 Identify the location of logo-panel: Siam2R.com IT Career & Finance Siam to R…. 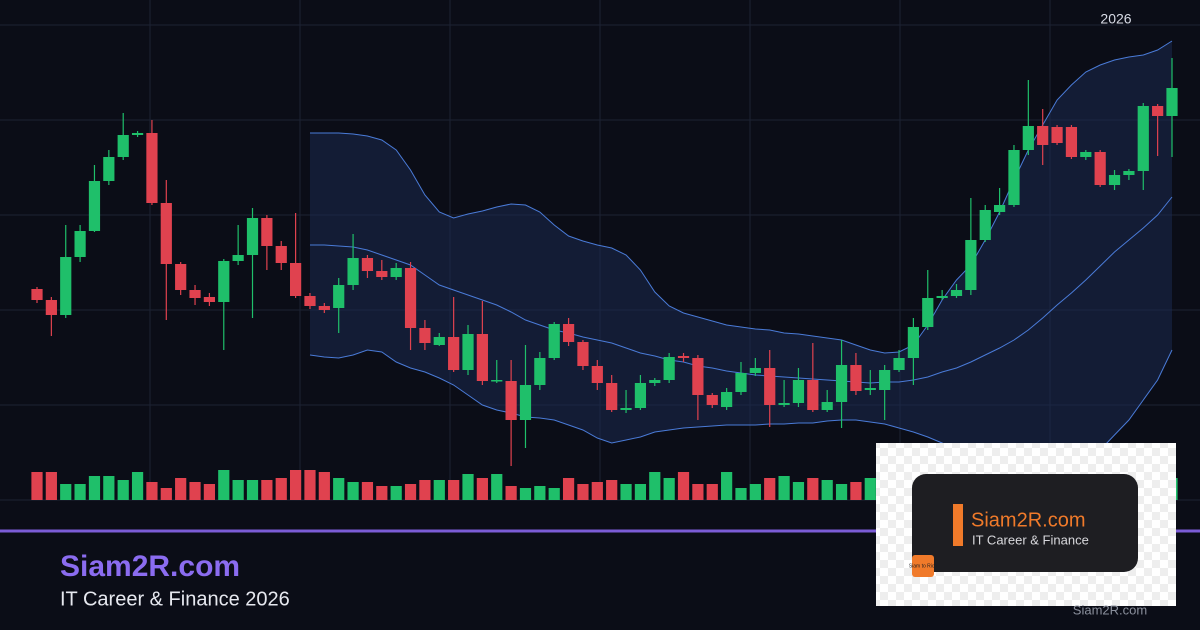
(1026, 524).